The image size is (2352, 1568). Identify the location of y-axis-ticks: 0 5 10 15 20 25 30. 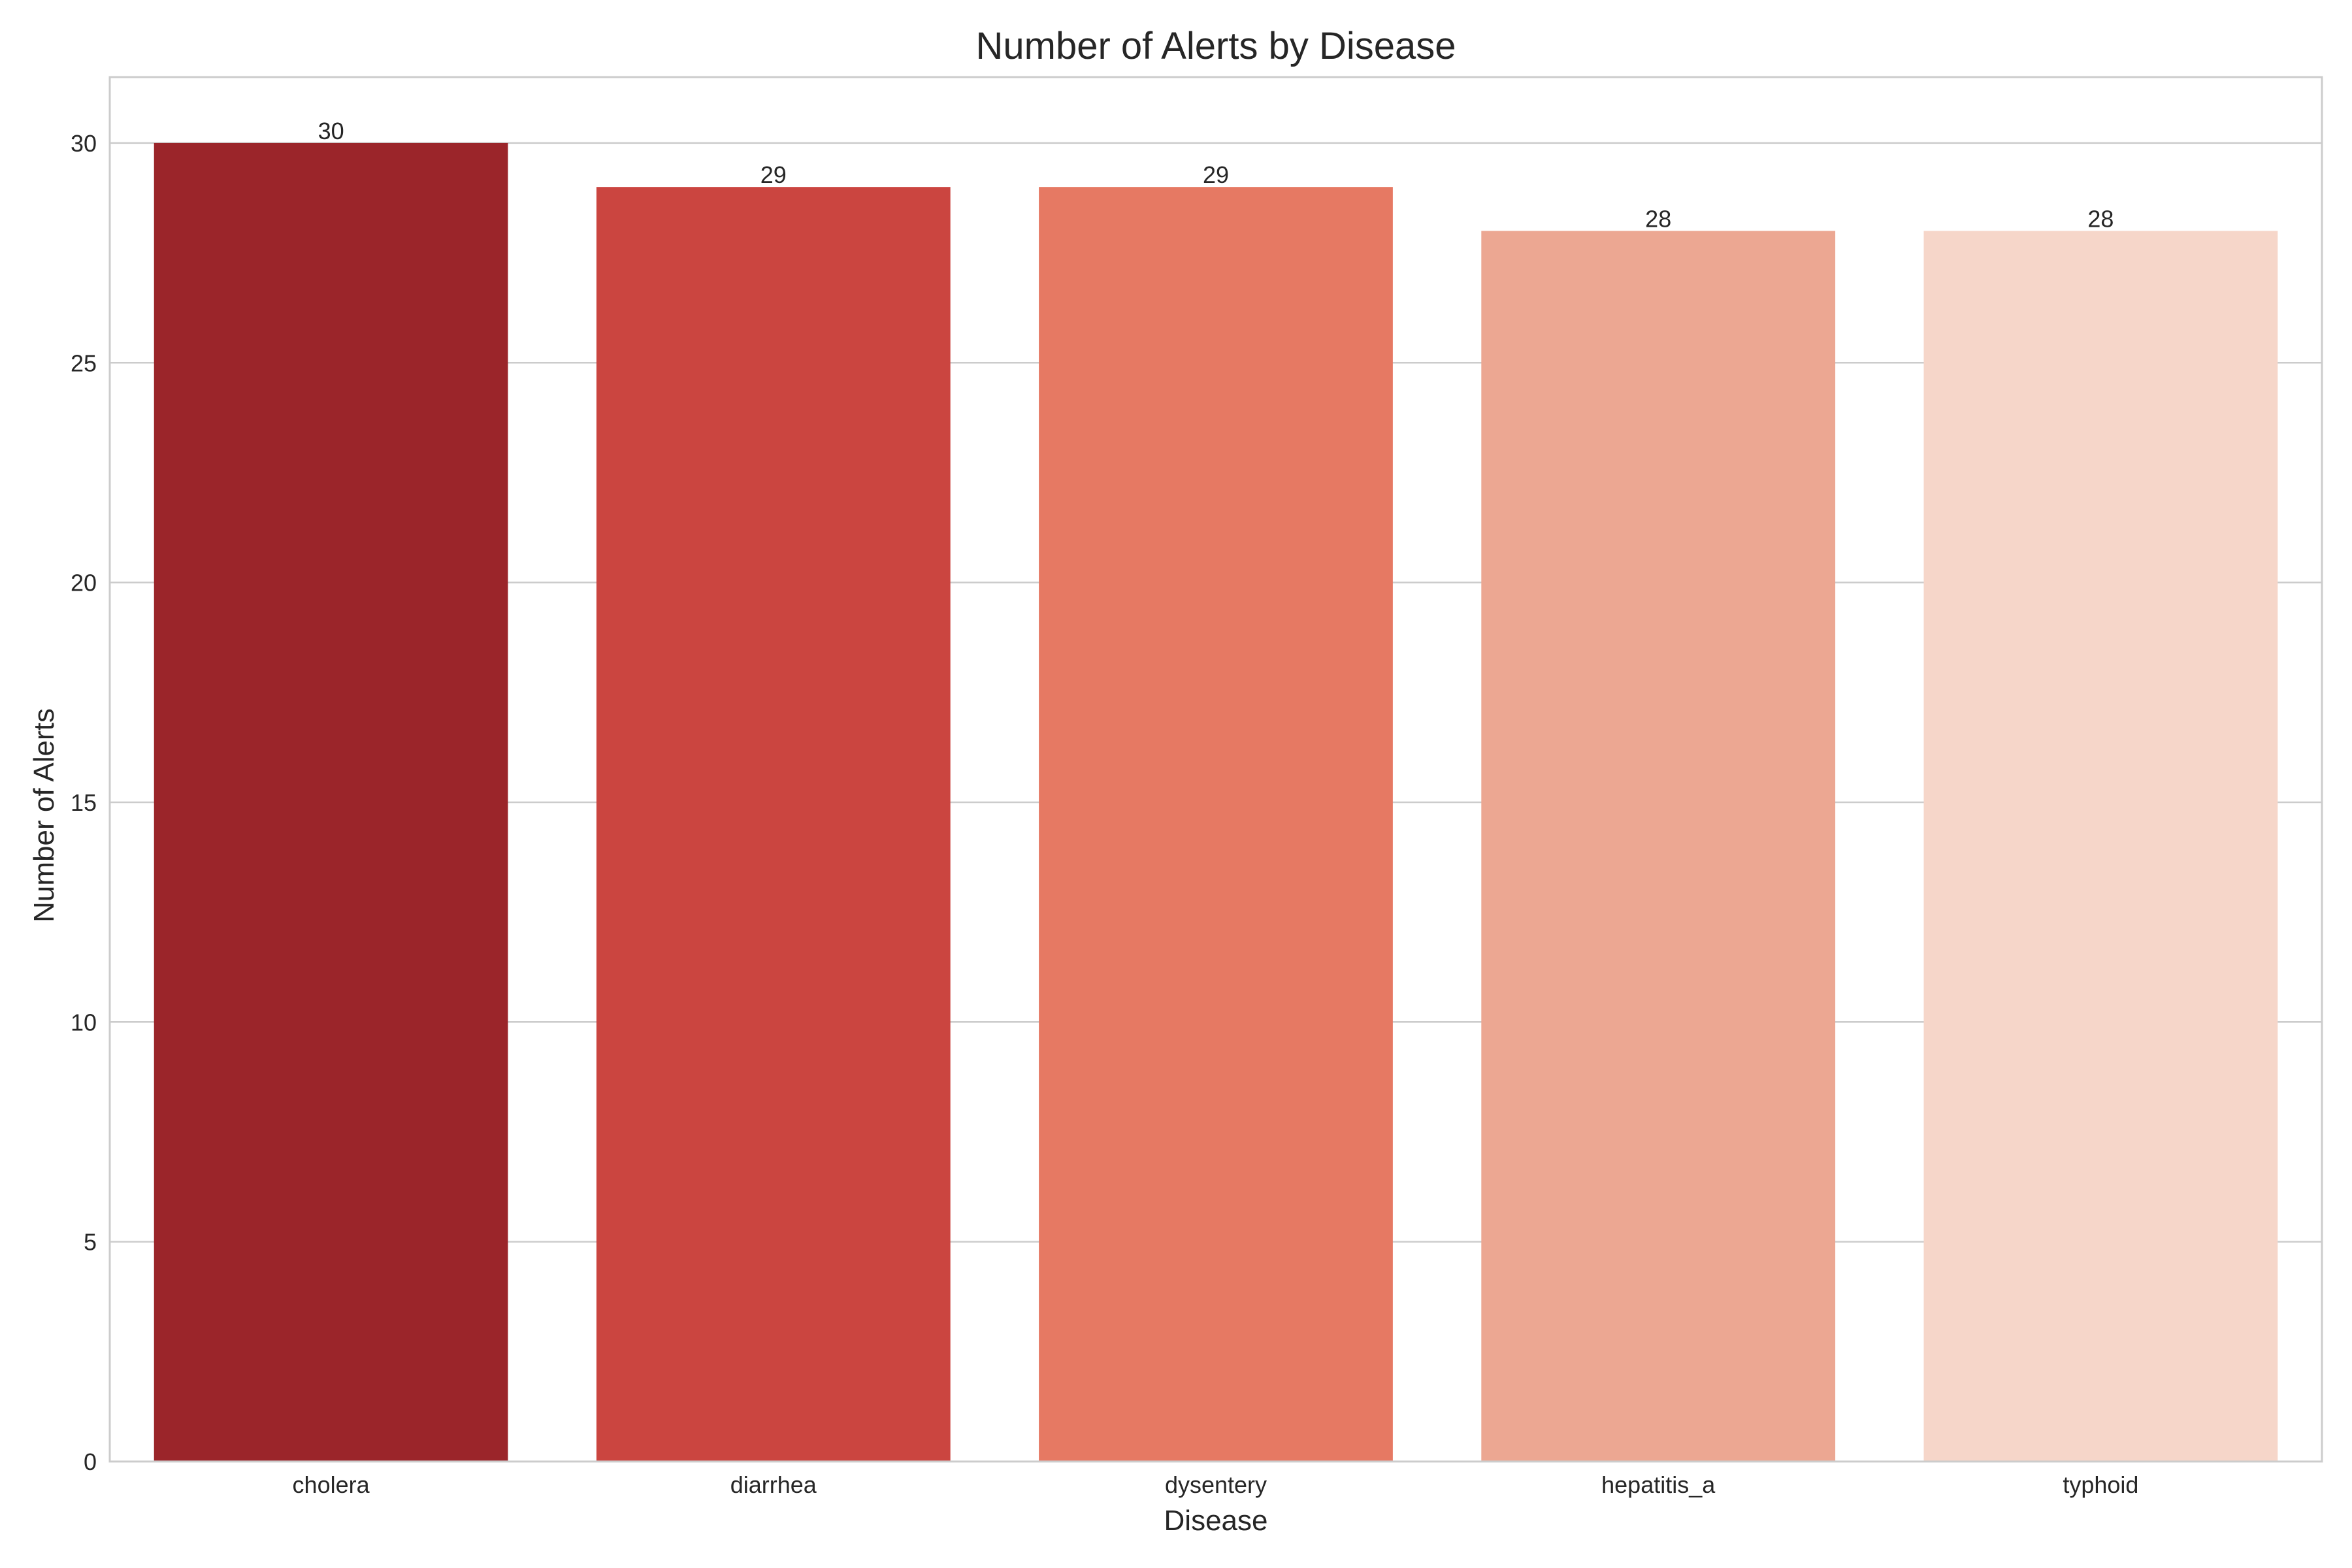
(84, 802).